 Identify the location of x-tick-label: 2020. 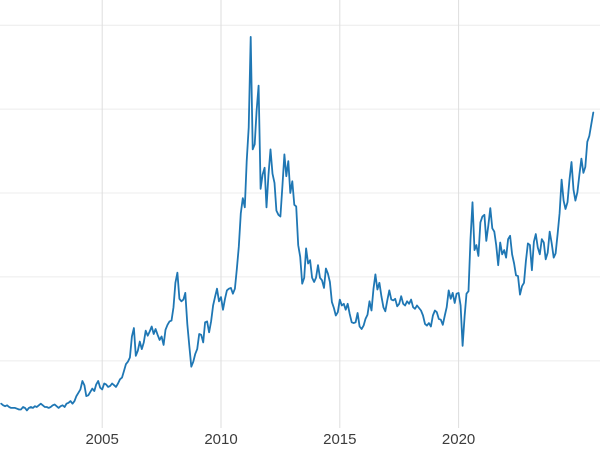
(458, 439).